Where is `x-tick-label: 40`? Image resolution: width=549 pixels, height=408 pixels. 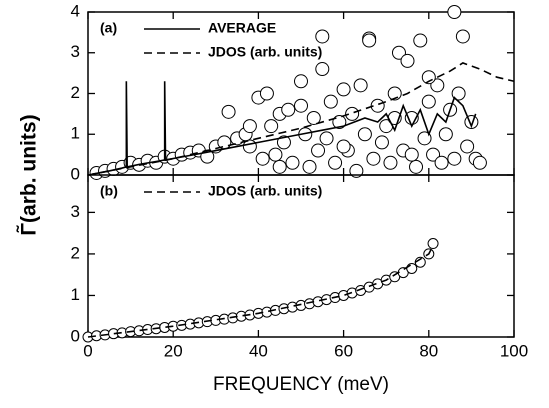 x-tick-label: 40 is located at coordinates (258, 350).